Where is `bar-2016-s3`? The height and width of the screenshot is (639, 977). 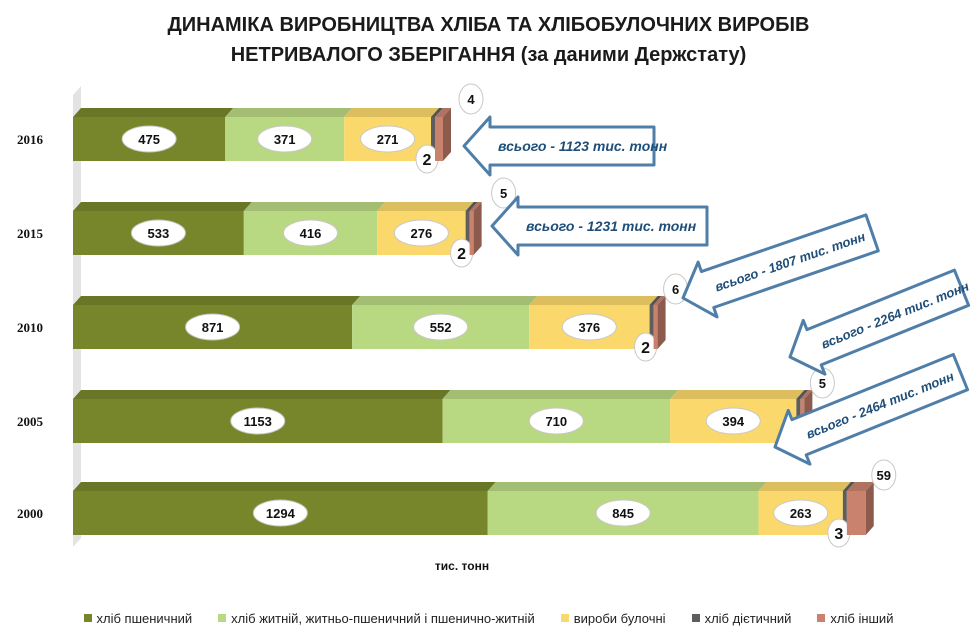 bar-2016-s3 is located at coordinates (432, 139).